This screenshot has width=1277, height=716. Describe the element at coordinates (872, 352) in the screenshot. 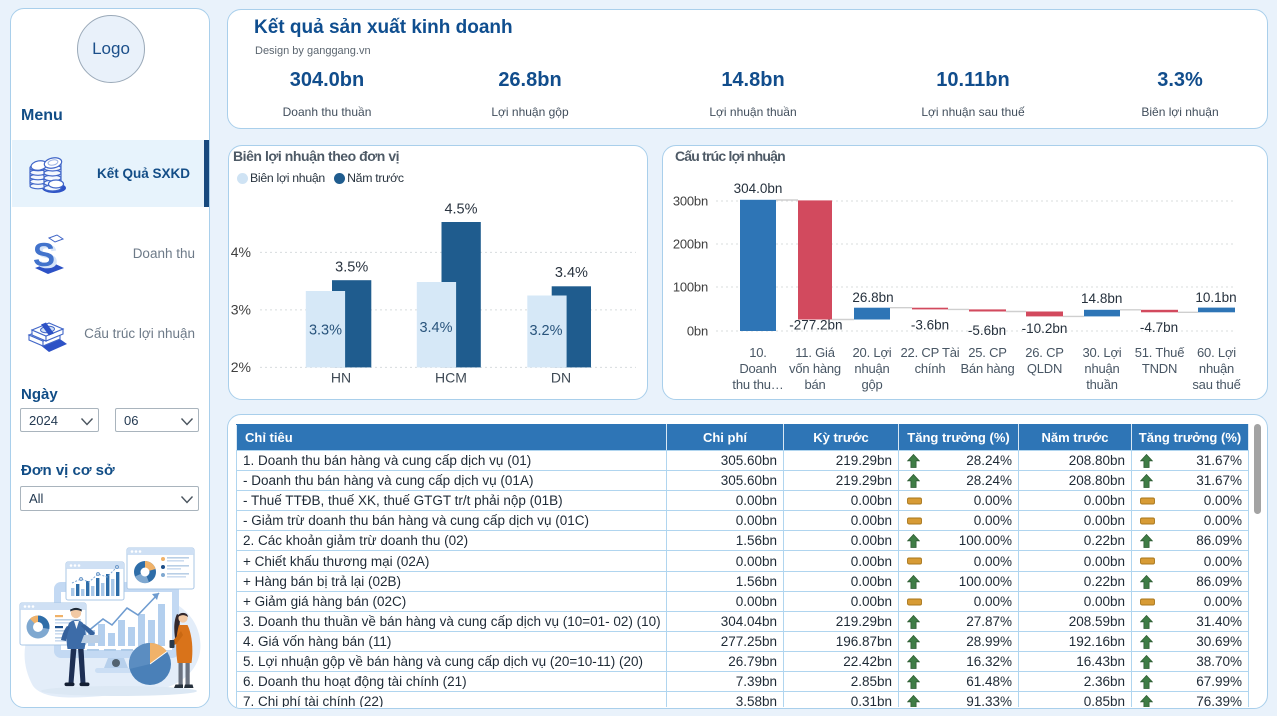

I see `svg-text: 20. Lợi` at that location.